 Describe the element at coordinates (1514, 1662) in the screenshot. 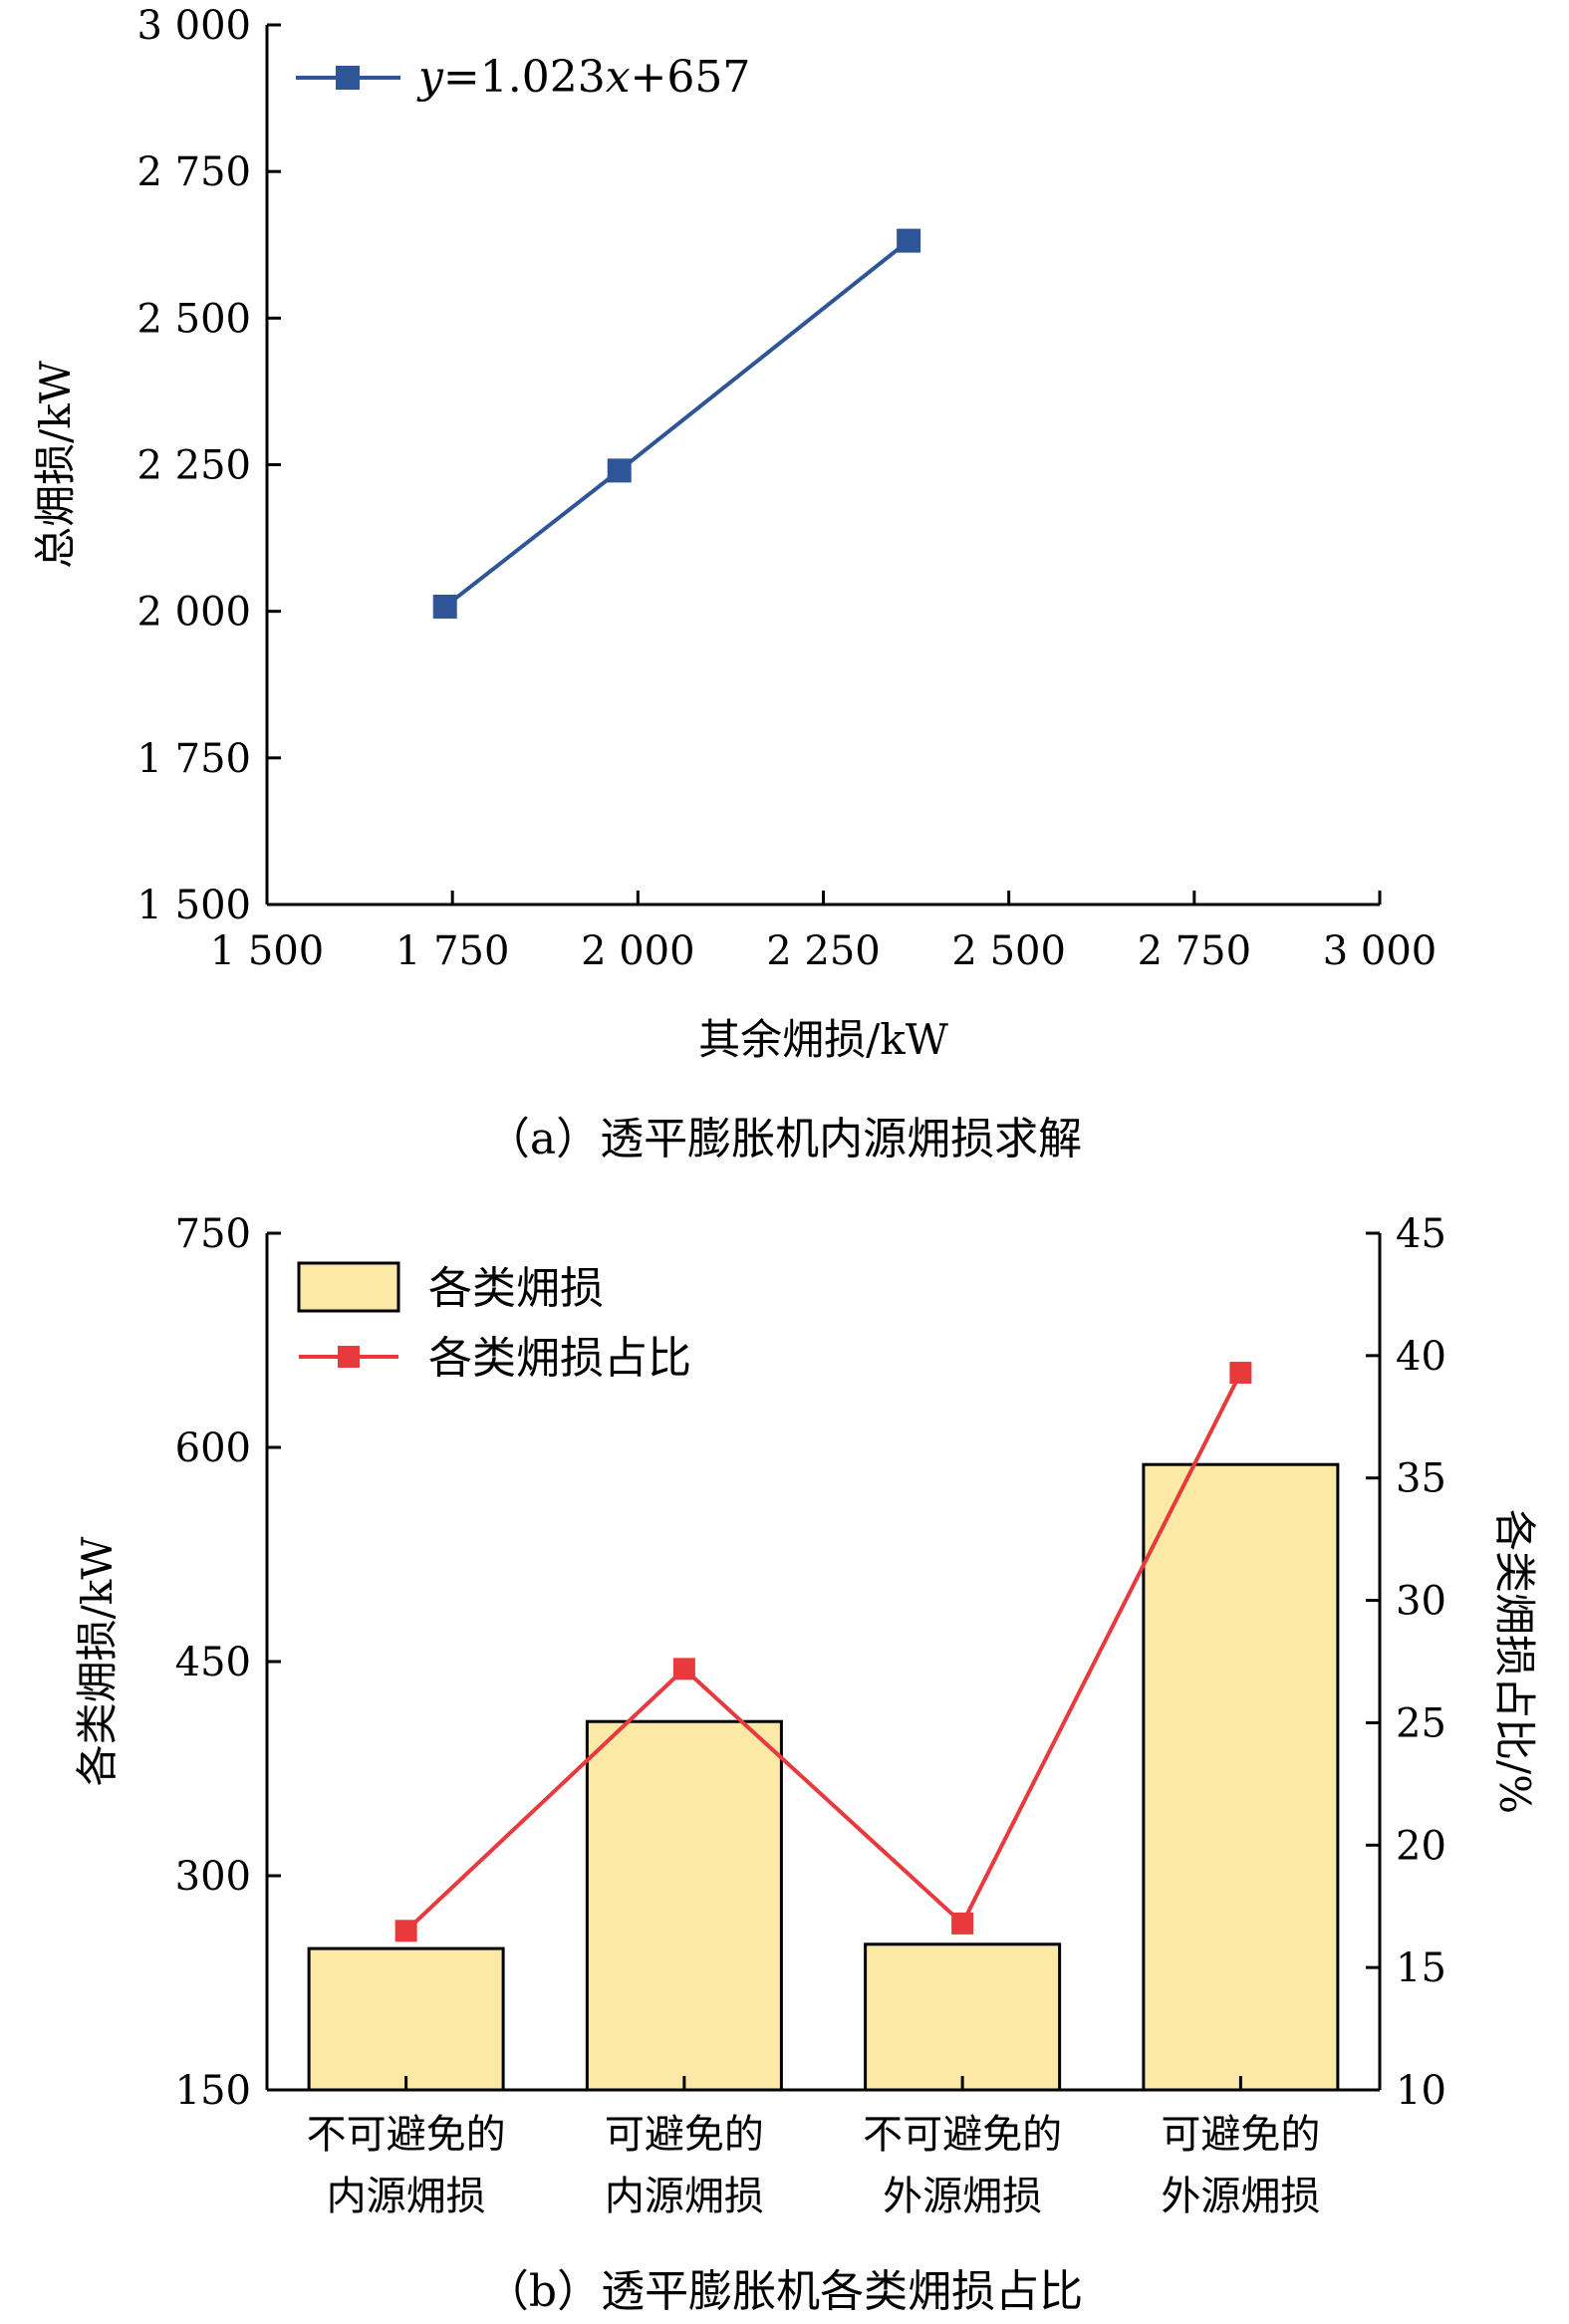

I see `chart-b-y2-axis-label: 各类㶲损占比/%` at that location.